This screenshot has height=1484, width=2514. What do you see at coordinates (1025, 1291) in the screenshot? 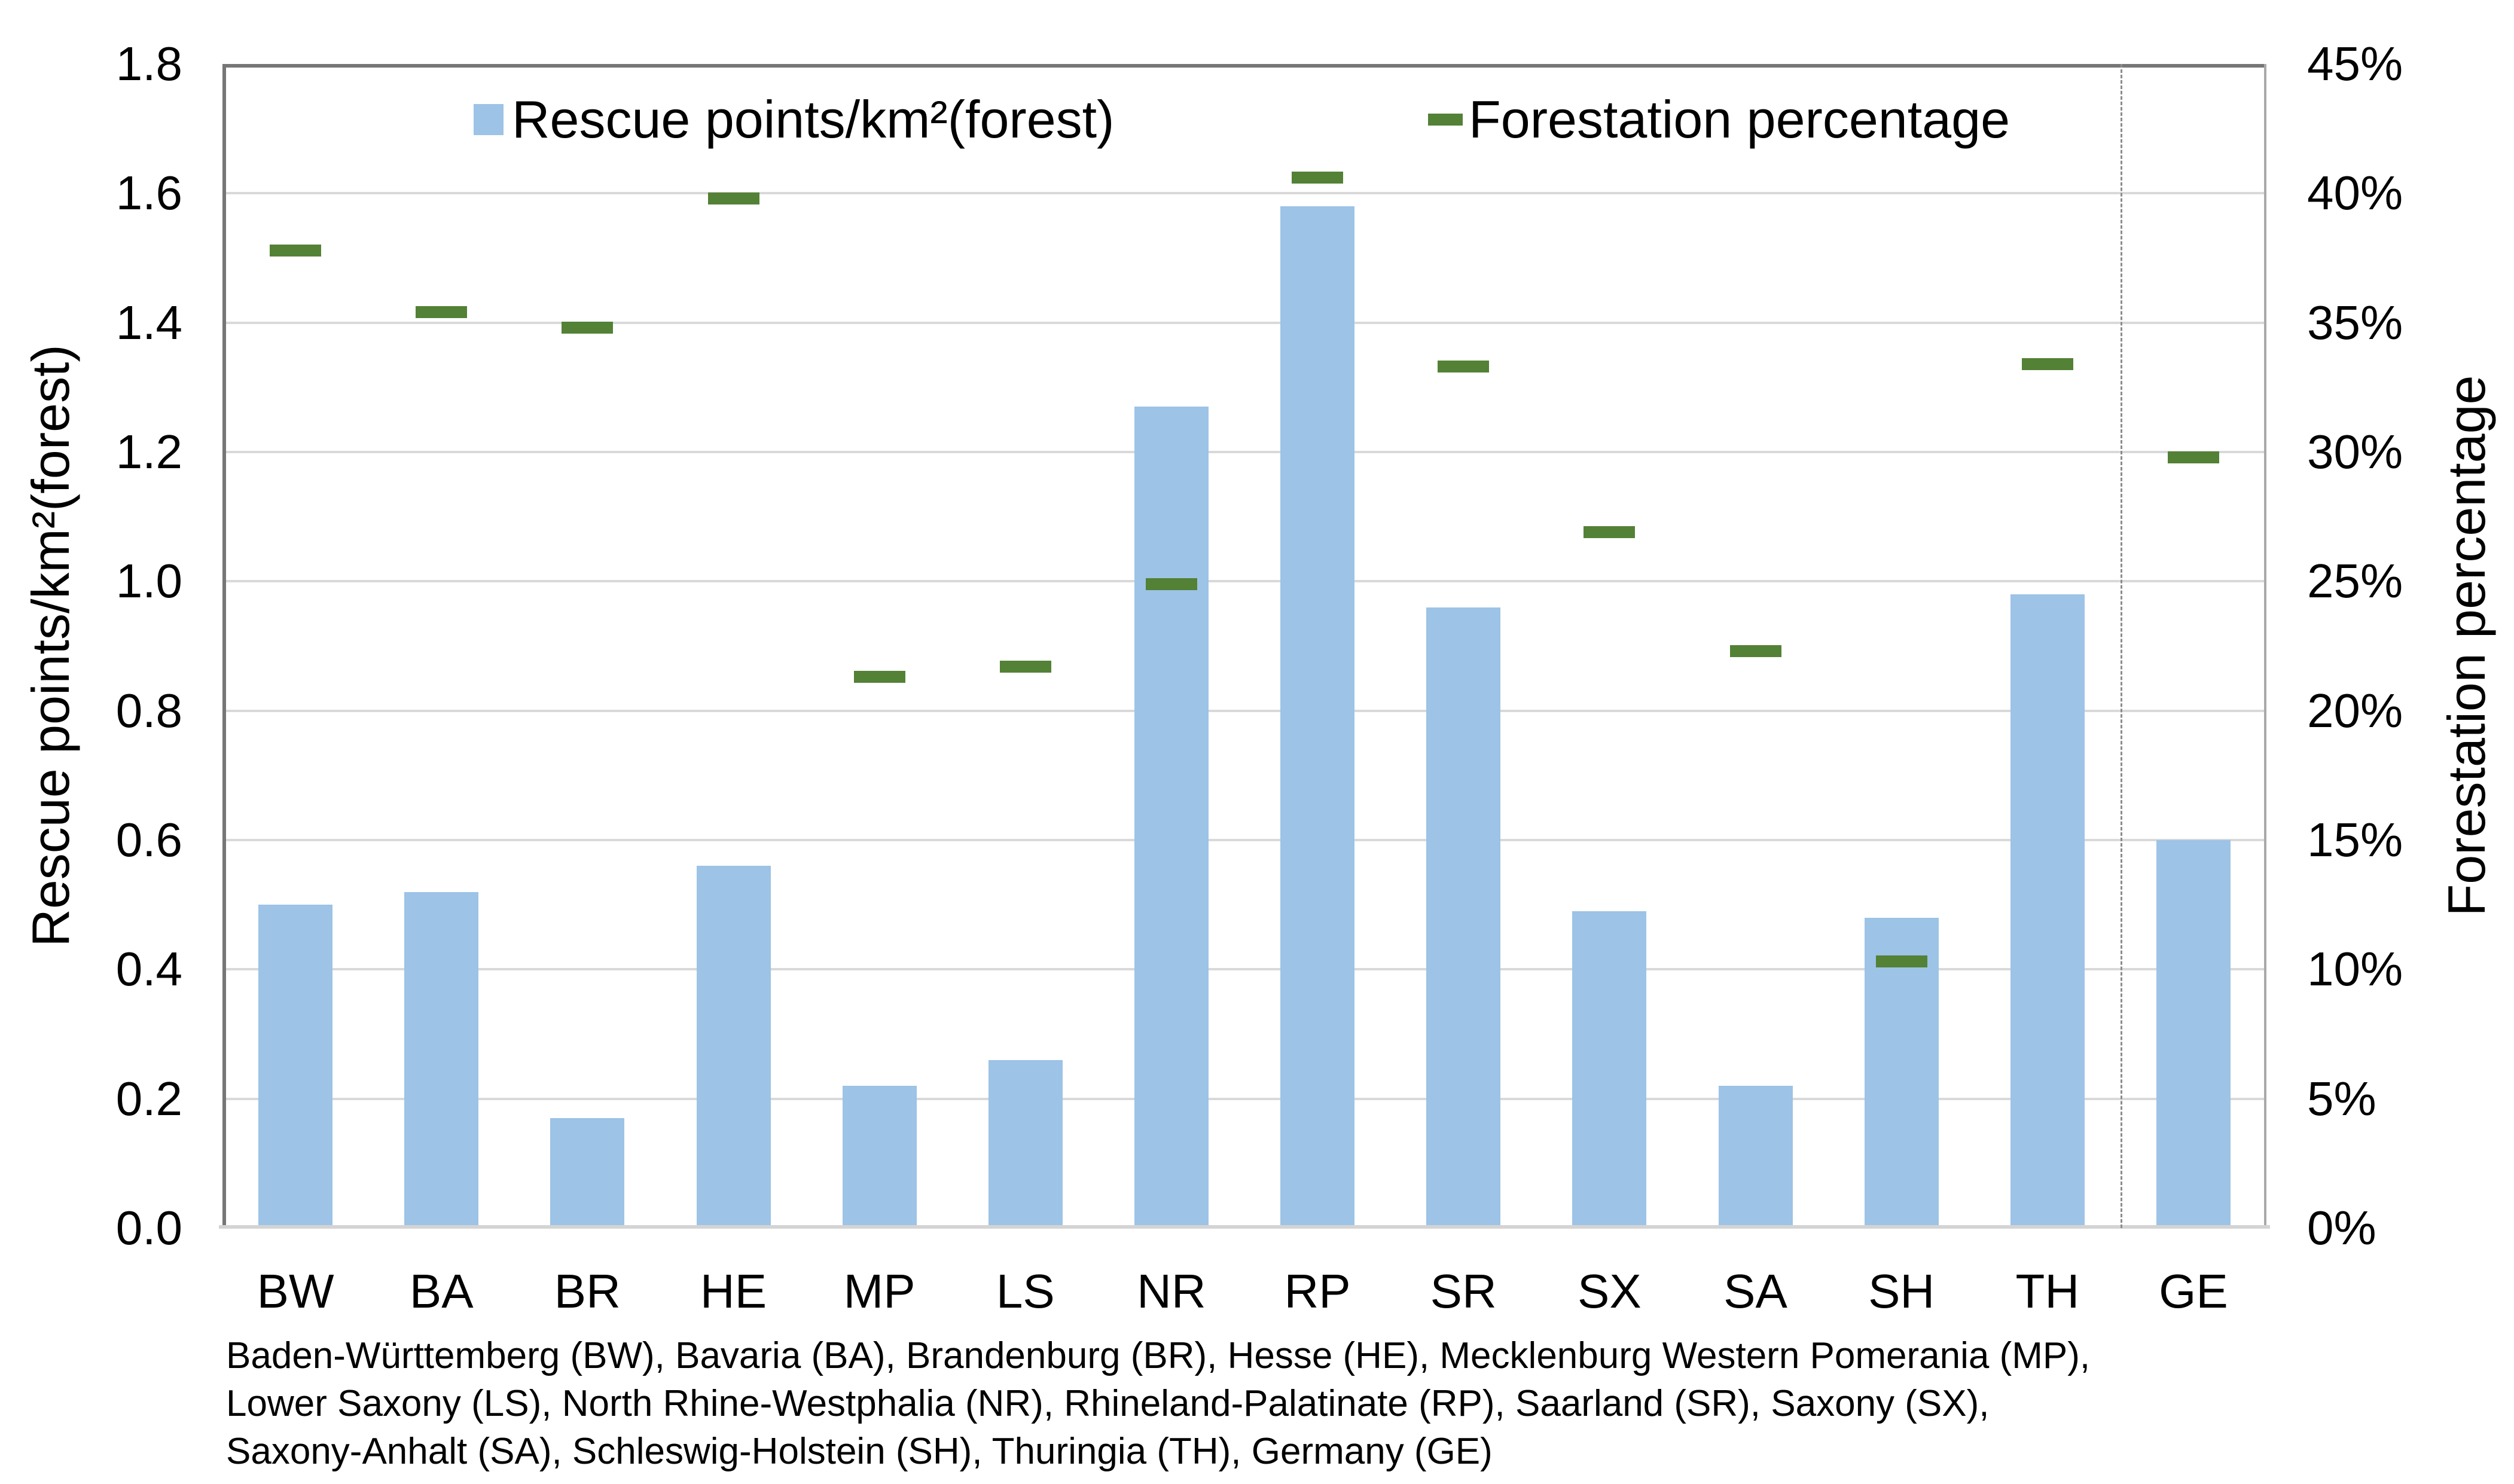
I see `x-label-LS: LS` at bounding box center [1025, 1291].